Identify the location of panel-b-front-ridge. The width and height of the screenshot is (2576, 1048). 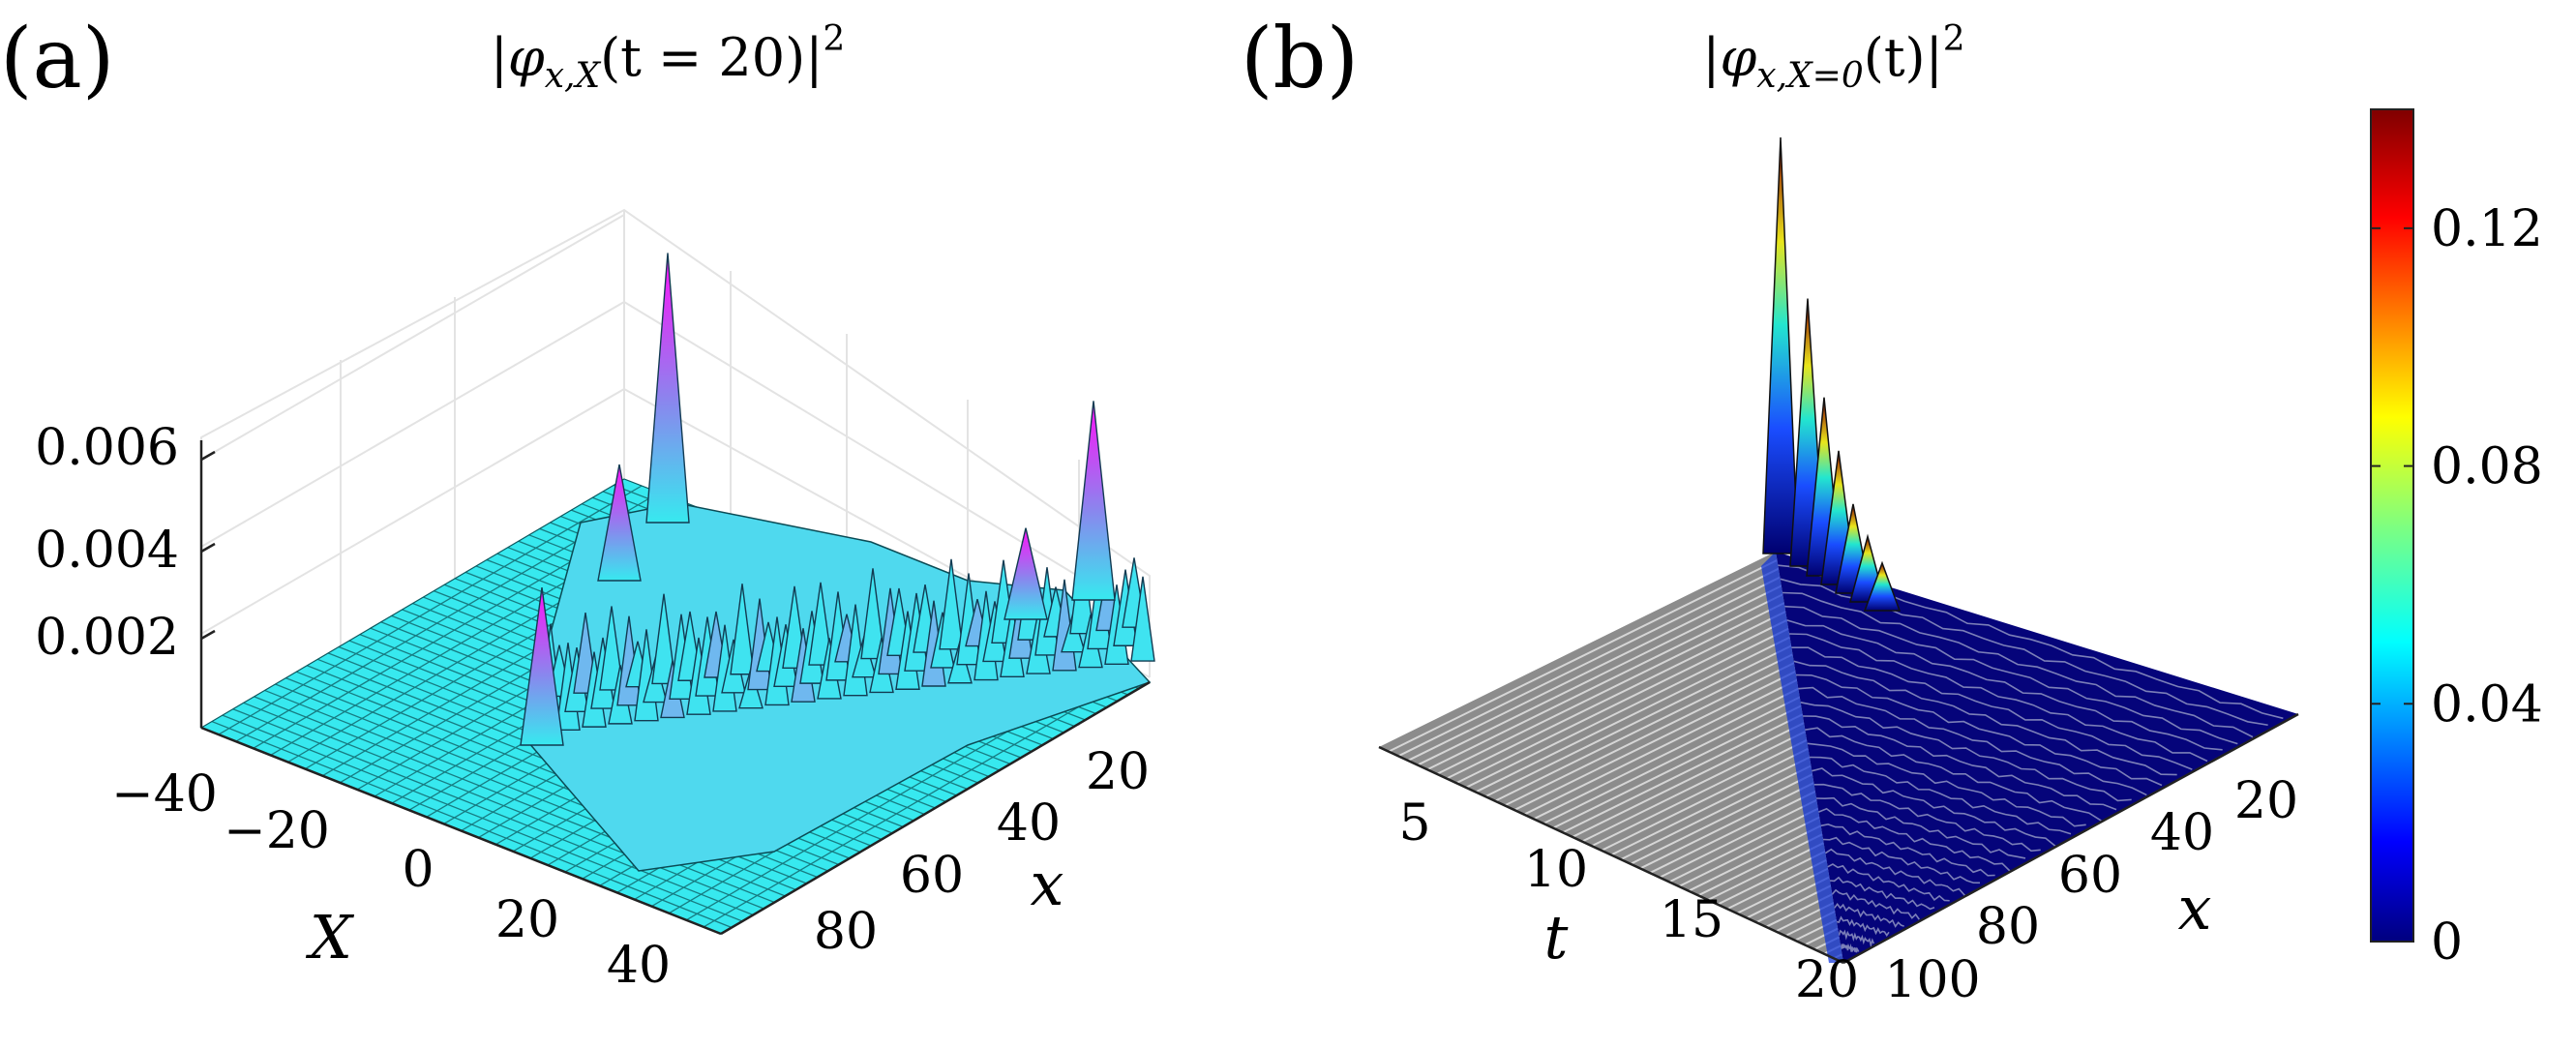
(1802, 757).